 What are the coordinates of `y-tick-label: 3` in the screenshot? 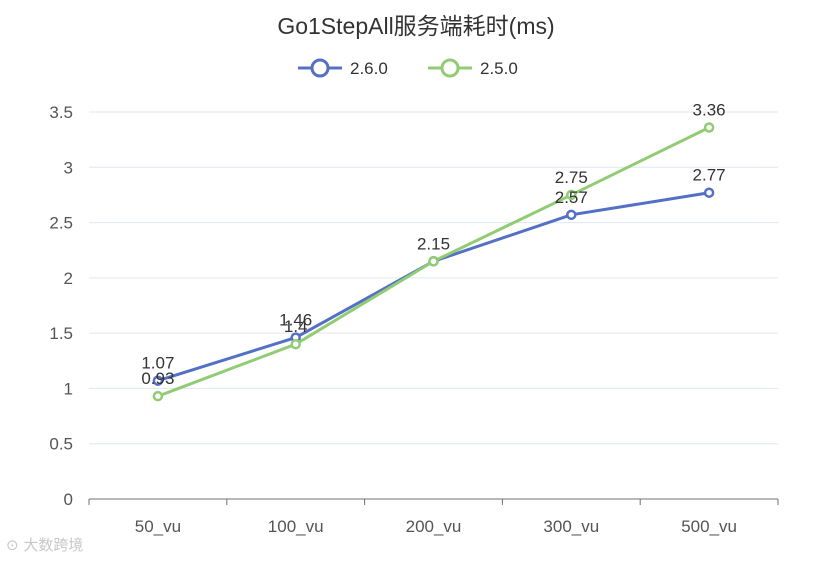 It's located at (68, 167).